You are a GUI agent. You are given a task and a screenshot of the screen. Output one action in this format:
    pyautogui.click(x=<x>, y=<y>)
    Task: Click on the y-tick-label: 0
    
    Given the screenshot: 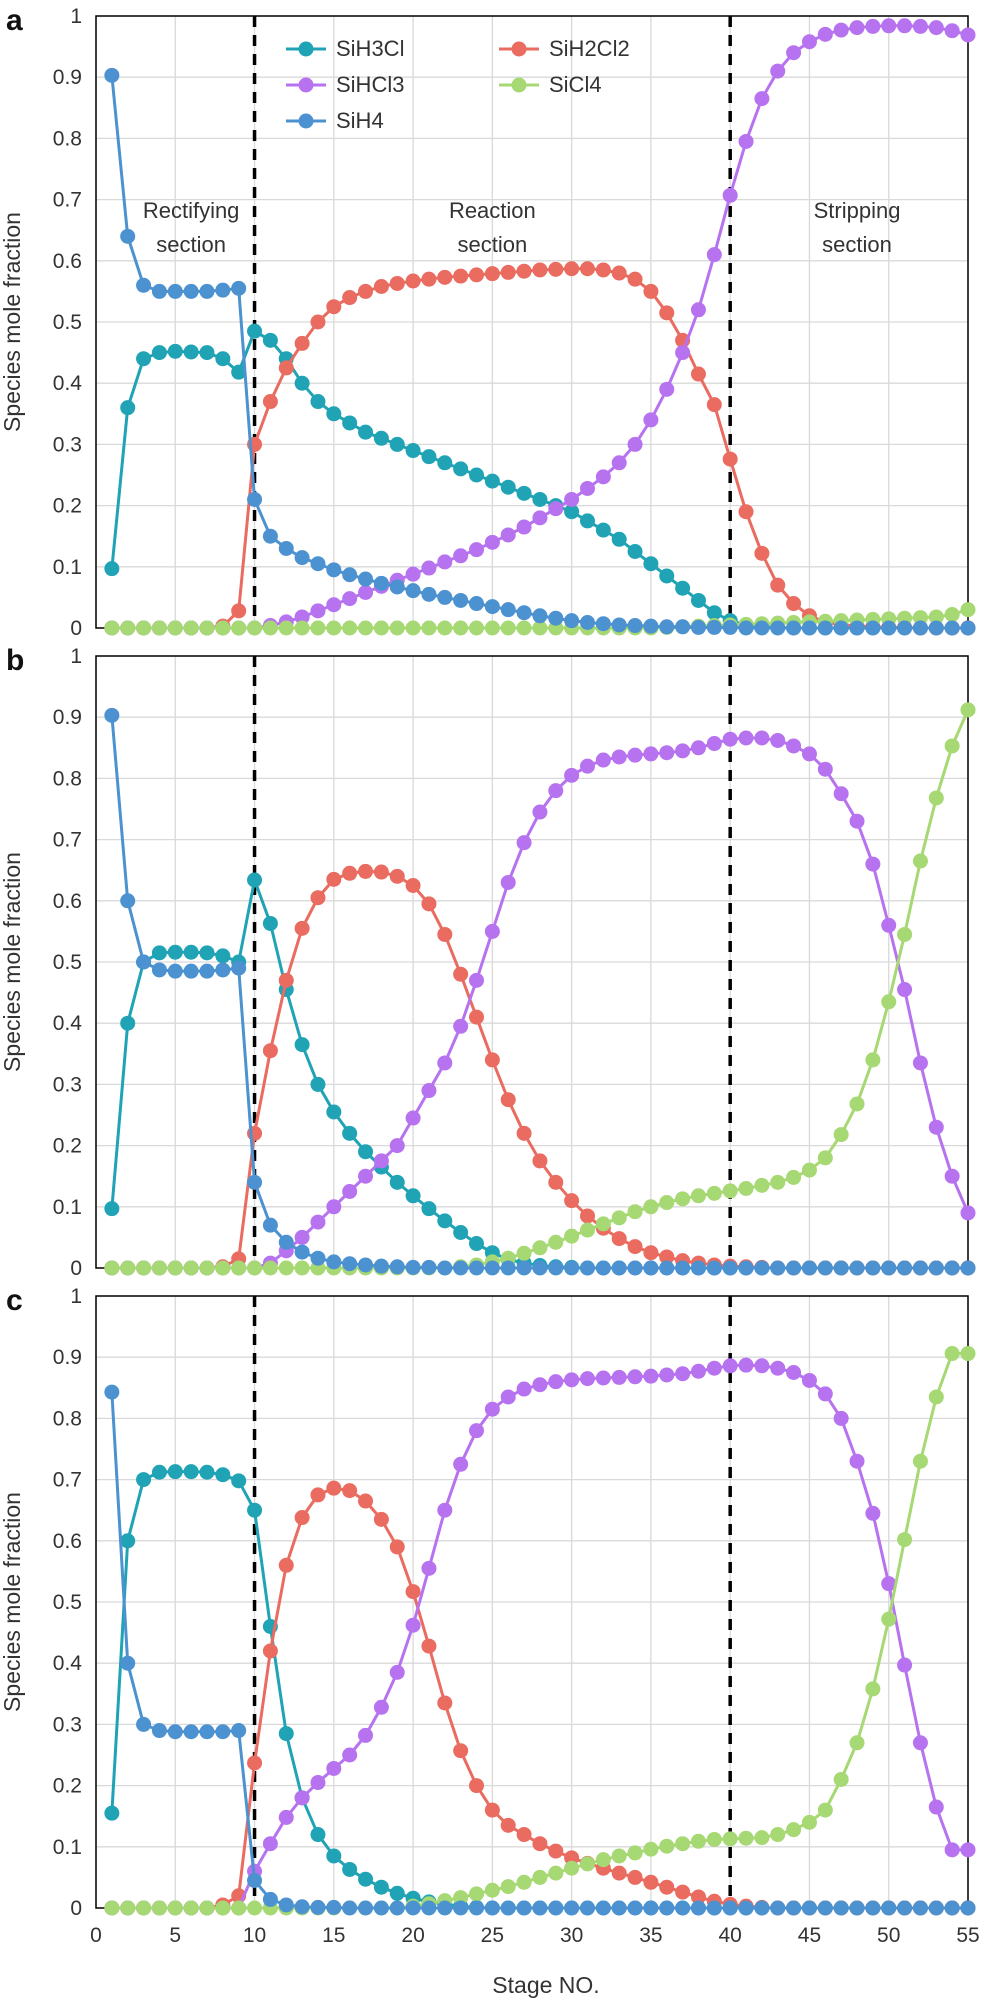 What is the action you would take?
    pyautogui.click(x=76, y=1268)
    